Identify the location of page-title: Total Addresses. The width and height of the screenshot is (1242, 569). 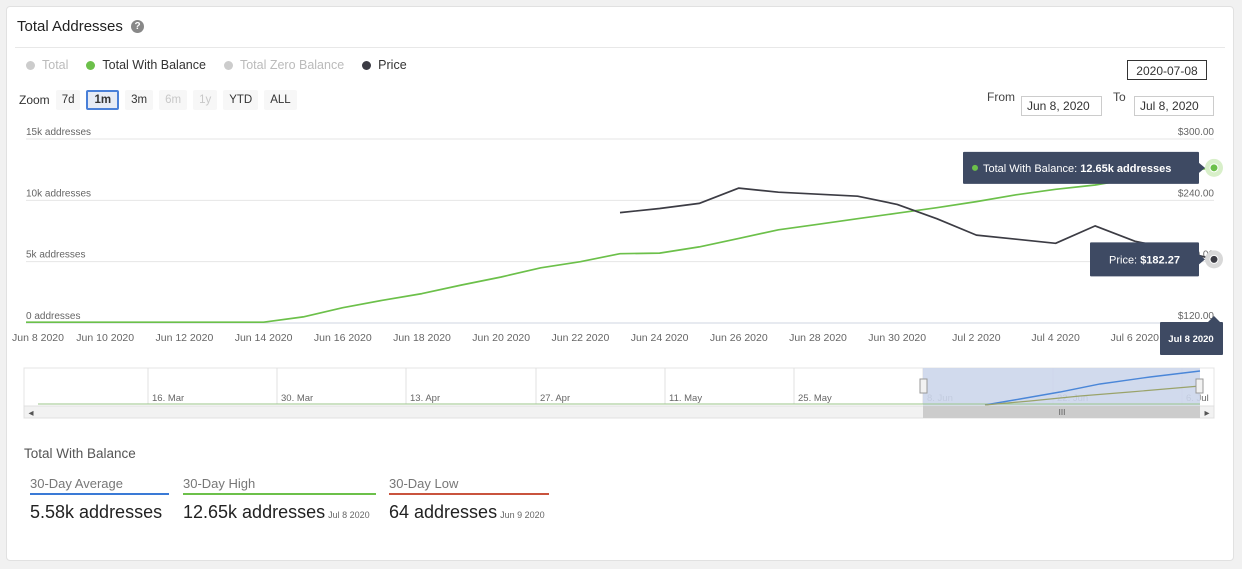
(70, 26).